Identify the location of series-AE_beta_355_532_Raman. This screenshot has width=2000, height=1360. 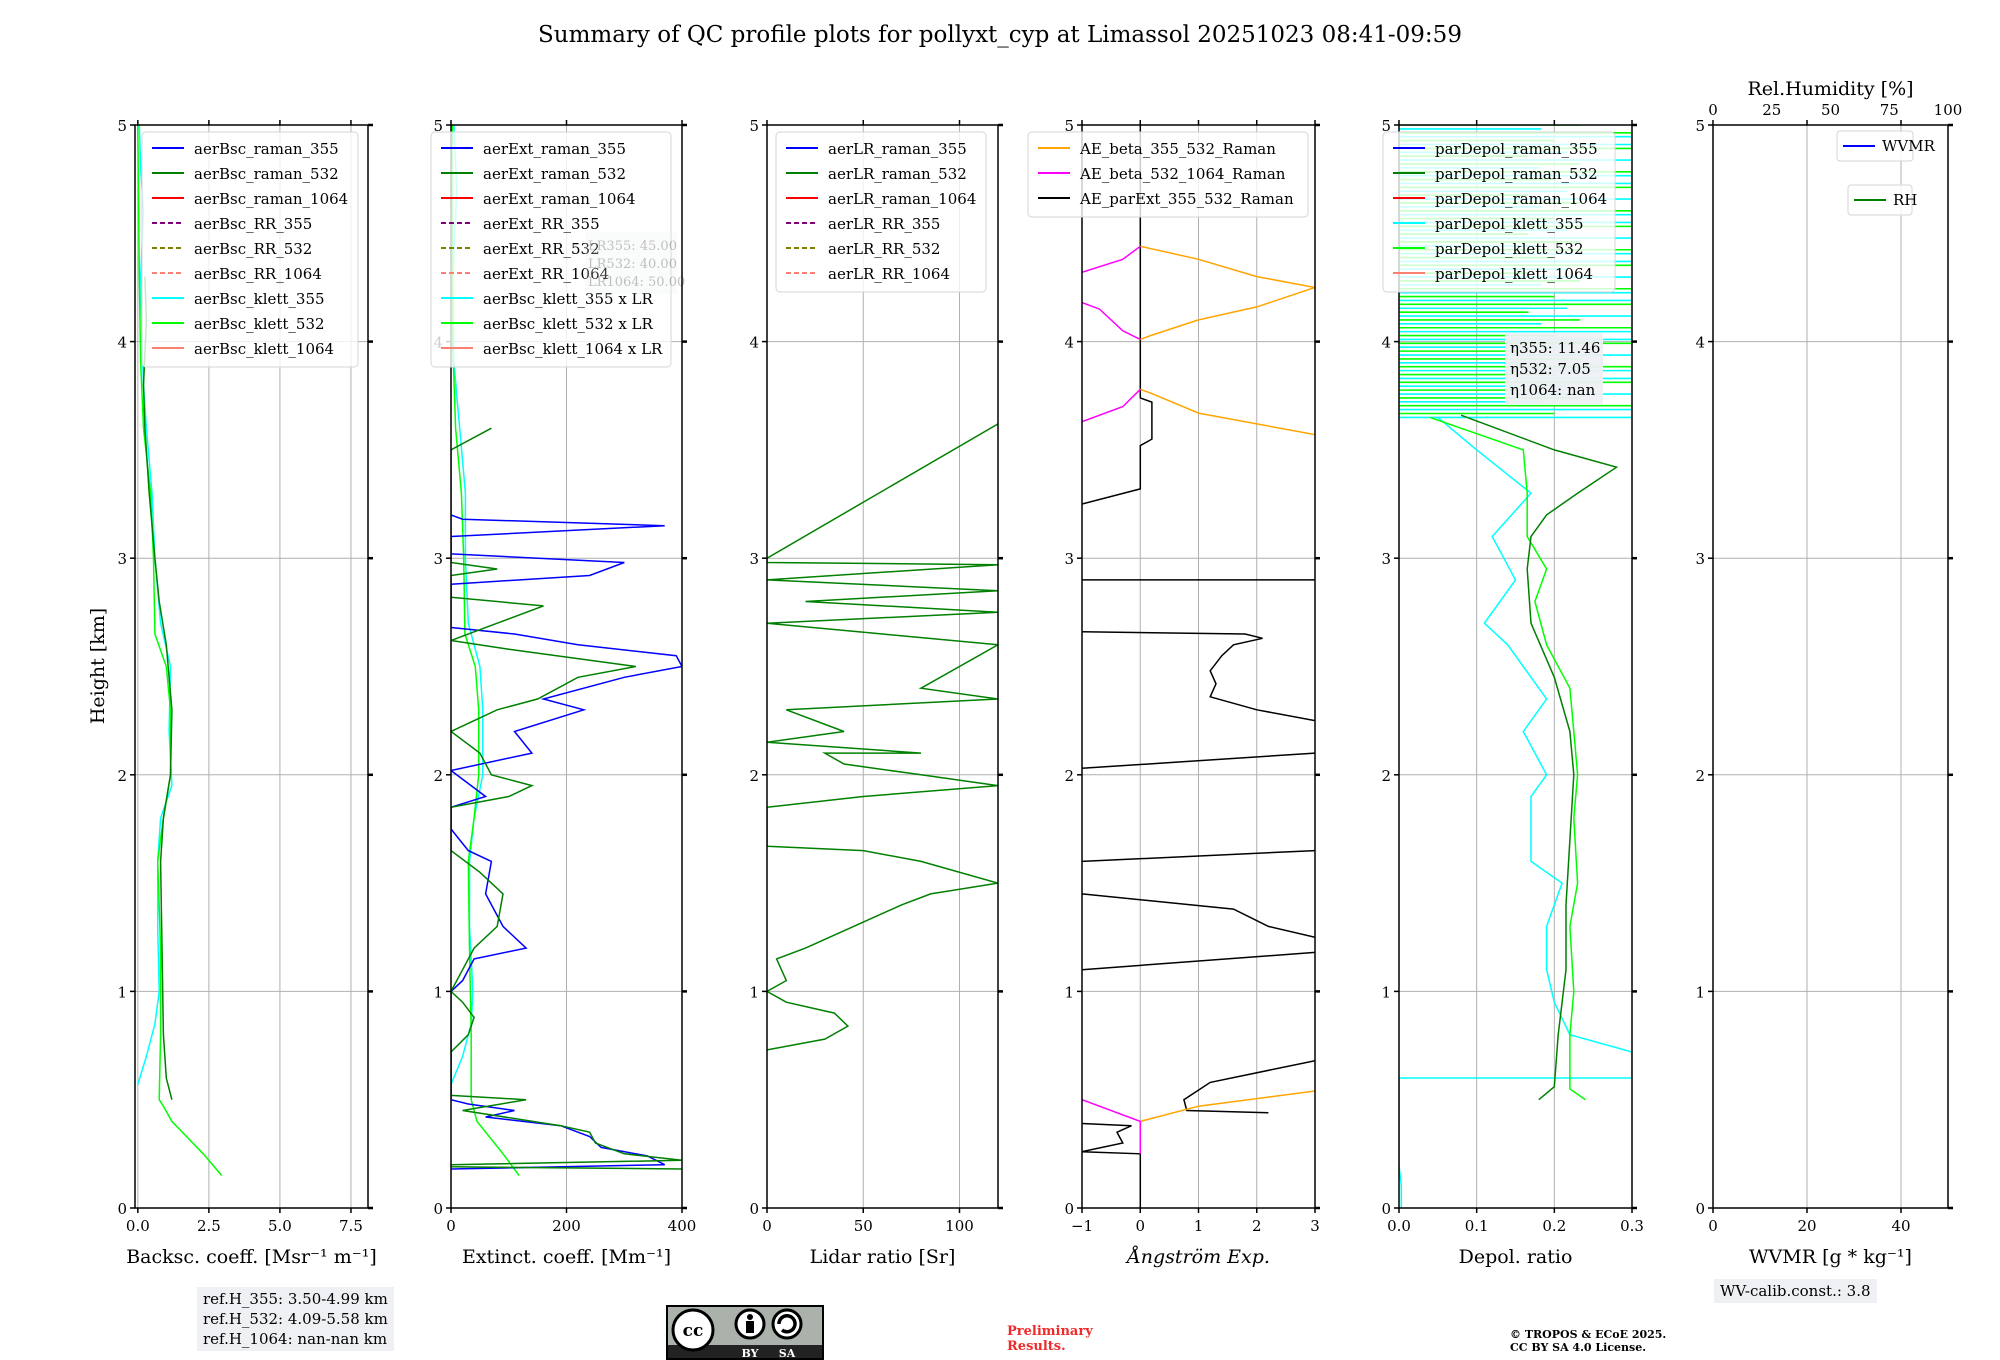
(1227, 1106).